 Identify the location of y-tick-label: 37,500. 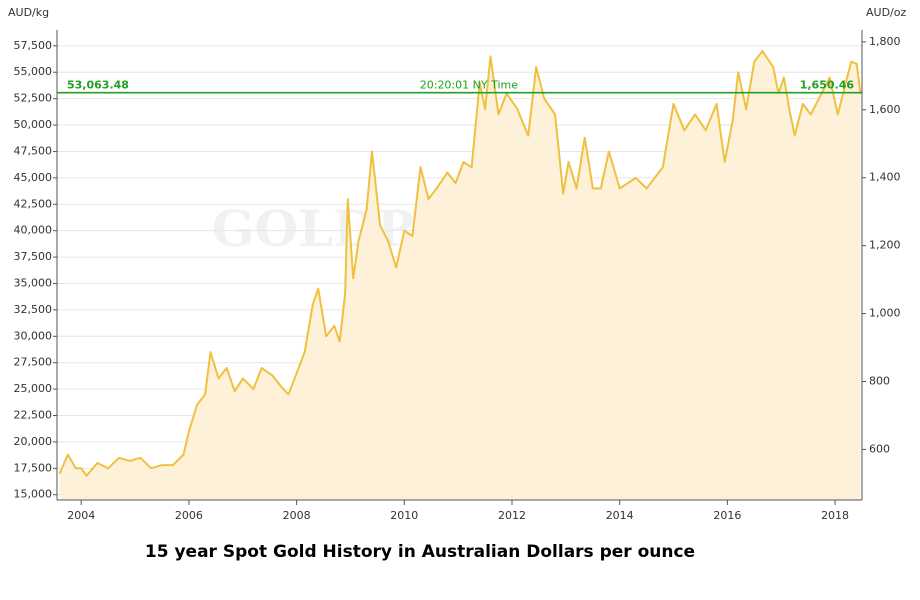
(33, 256).